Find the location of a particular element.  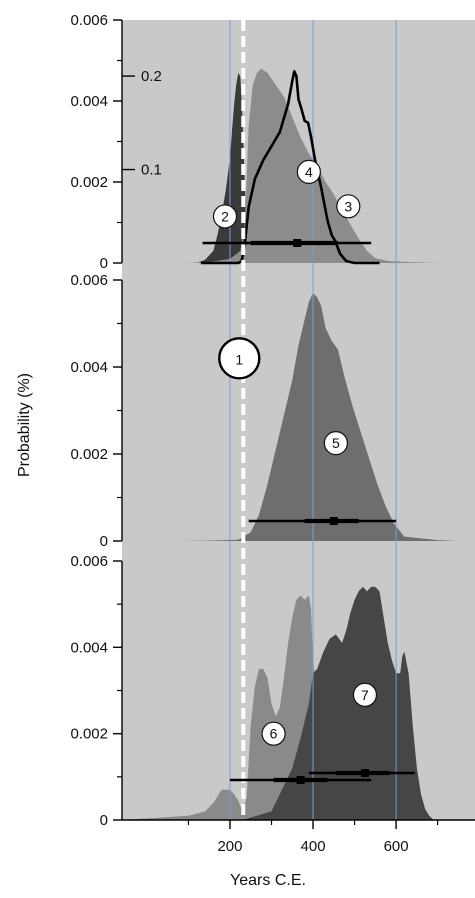

series-callout-text-5: 5 is located at coordinates (336, 443).